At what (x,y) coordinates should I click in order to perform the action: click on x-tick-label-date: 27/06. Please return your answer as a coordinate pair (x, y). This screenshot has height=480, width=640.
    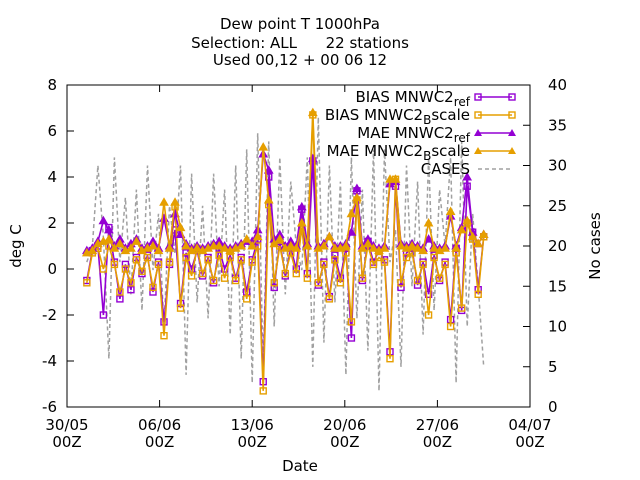
    Looking at the image, I should click on (437, 425).